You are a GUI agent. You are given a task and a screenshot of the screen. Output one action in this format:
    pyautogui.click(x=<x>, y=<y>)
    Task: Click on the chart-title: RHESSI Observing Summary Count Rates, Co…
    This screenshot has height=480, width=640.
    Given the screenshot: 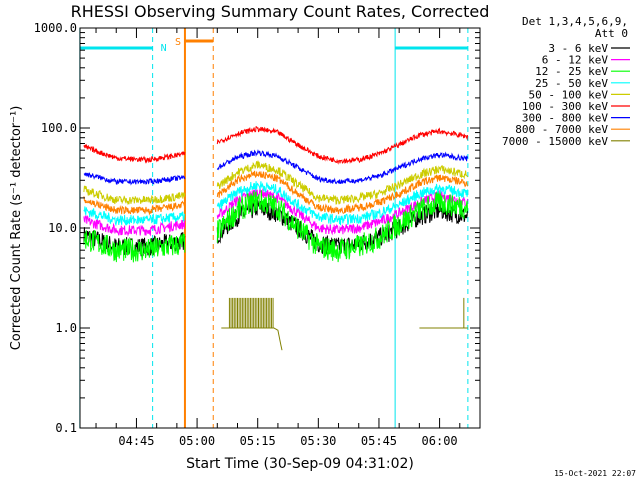 What is the action you would take?
    pyautogui.click(x=280, y=11)
    